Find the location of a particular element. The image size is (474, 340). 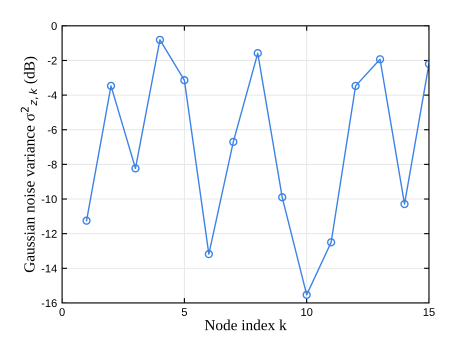

y-axis-title: Gaussian noise variance σ$^{2}$$_{z,k}$ (dB) is located at coordinates (29, 164).